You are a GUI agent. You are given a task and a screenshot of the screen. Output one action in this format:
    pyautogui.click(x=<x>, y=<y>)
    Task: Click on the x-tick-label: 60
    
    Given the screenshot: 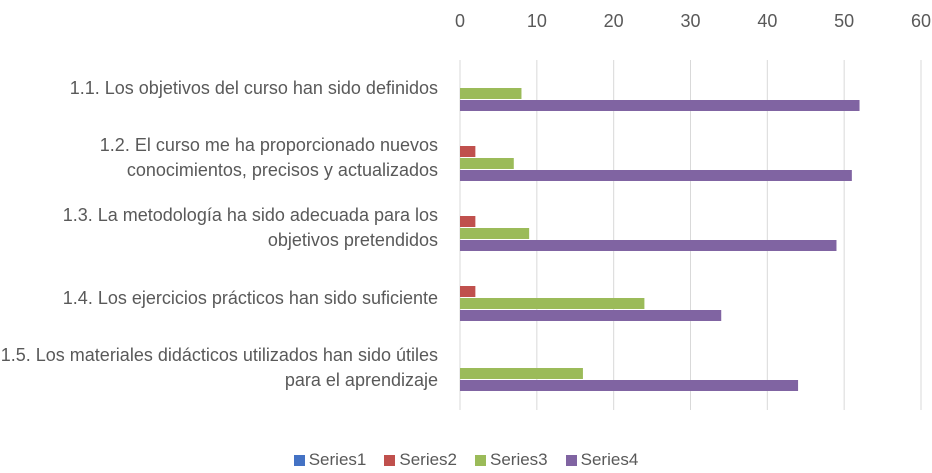 What is the action you would take?
    pyautogui.click(x=921, y=21)
    